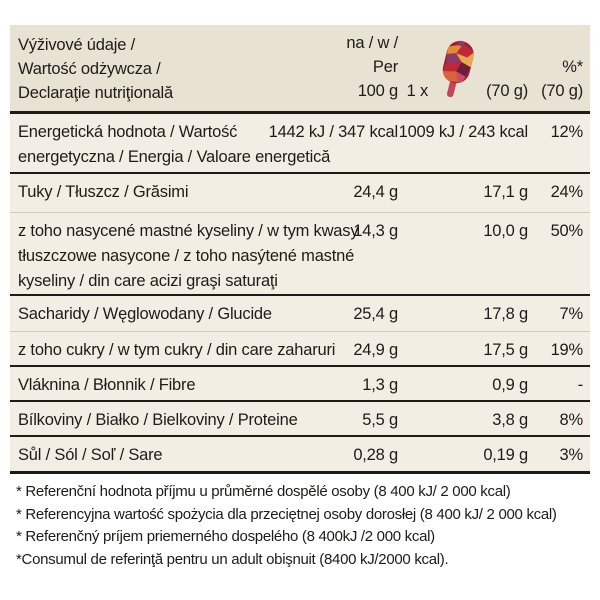 The width and height of the screenshot is (600, 600). What do you see at coordinates (510, 385) in the screenshot?
I see `value-per-portion: 0,9 g` at bounding box center [510, 385].